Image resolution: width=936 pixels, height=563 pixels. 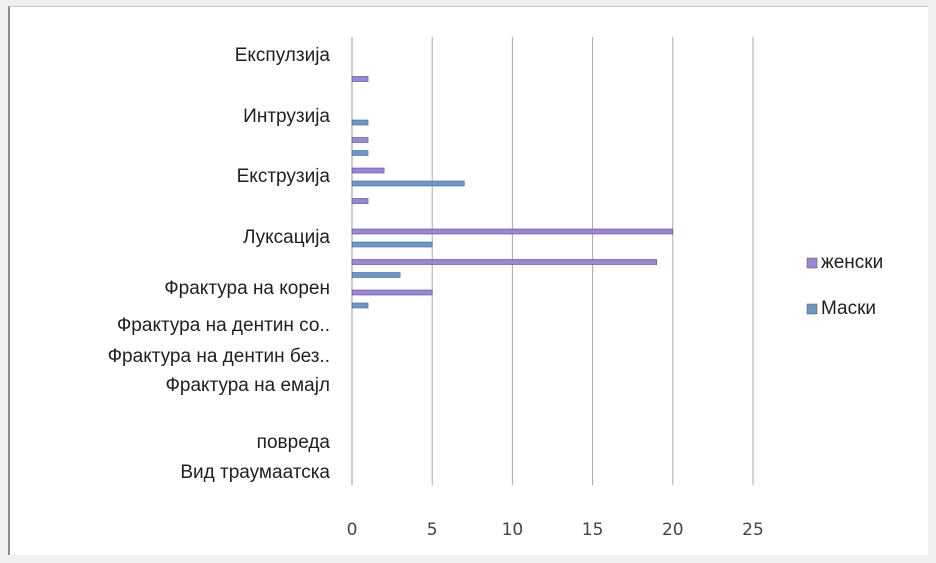 What do you see at coordinates (513, 530) in the screenshot?
I see `x-tick-label: 10` at bounding box center [513, 530].